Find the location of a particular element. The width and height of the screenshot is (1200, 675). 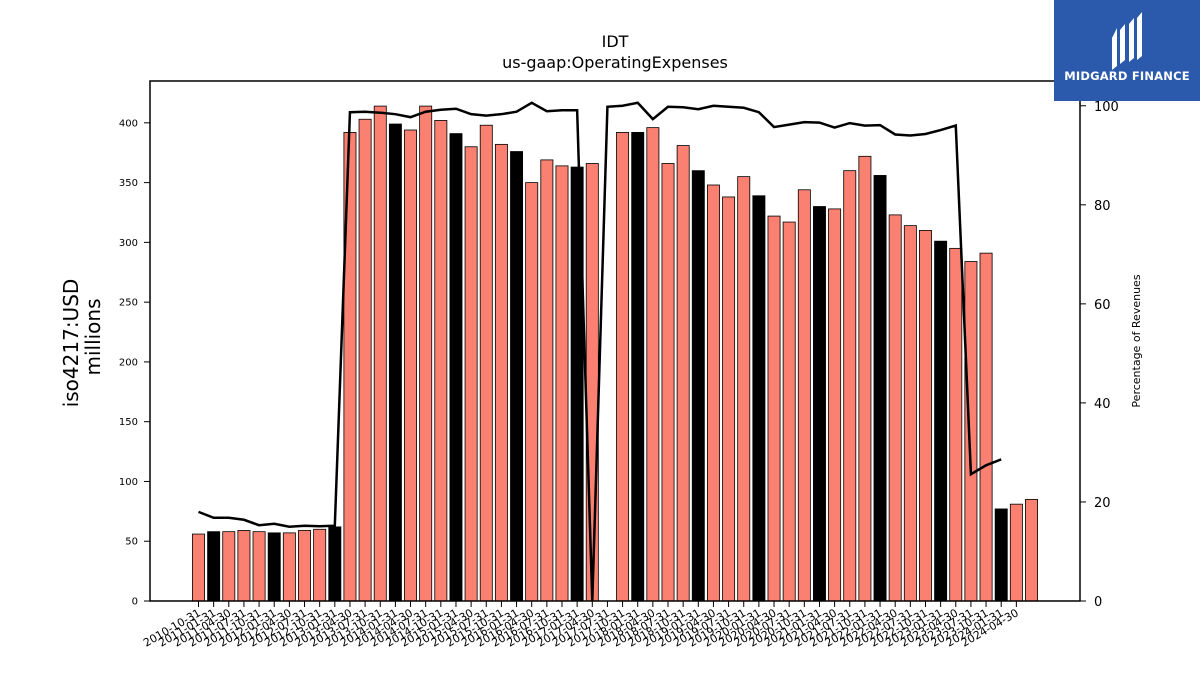

y2-tick-label: 20 is located at coordinates (1102, 503).